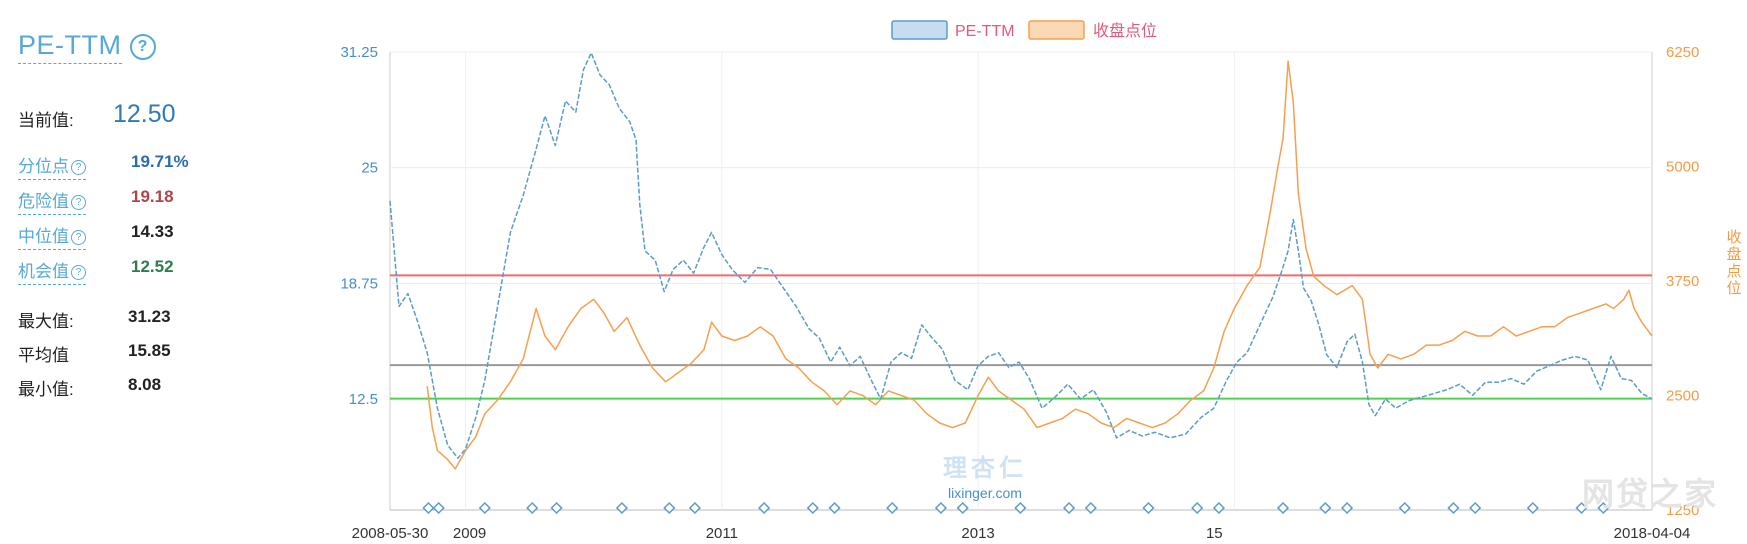 The width and height of the screenshot is (1747, 544). I want to click on x-tick-label: 2013, so click(977, 533).